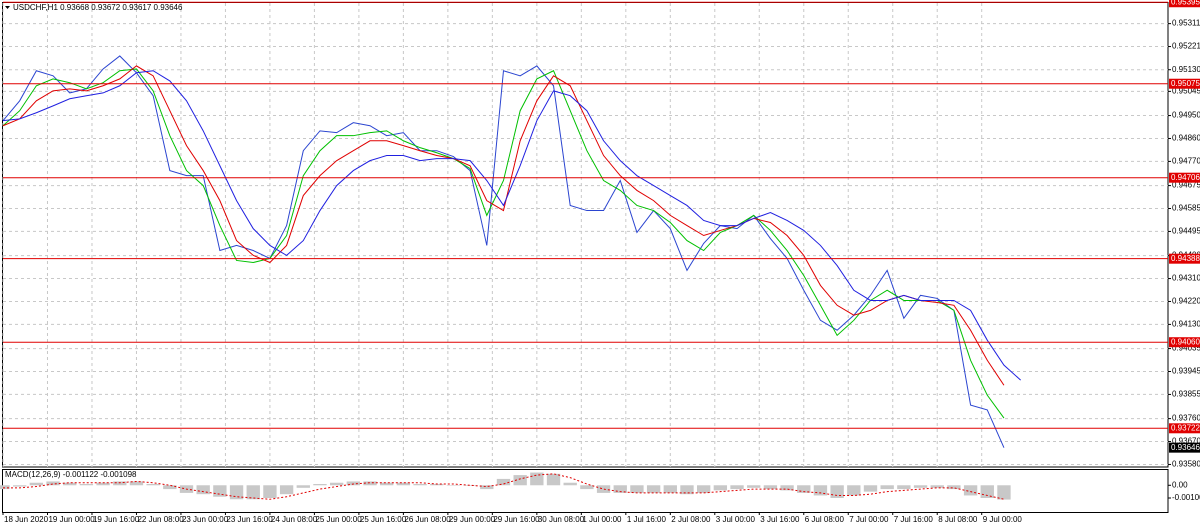 This screenshot has width=1200, height=527. Describe the element at coordinates (647, 519) in the screenshot. I see `x-tick-label: 1 Jul 16:00` at that location.